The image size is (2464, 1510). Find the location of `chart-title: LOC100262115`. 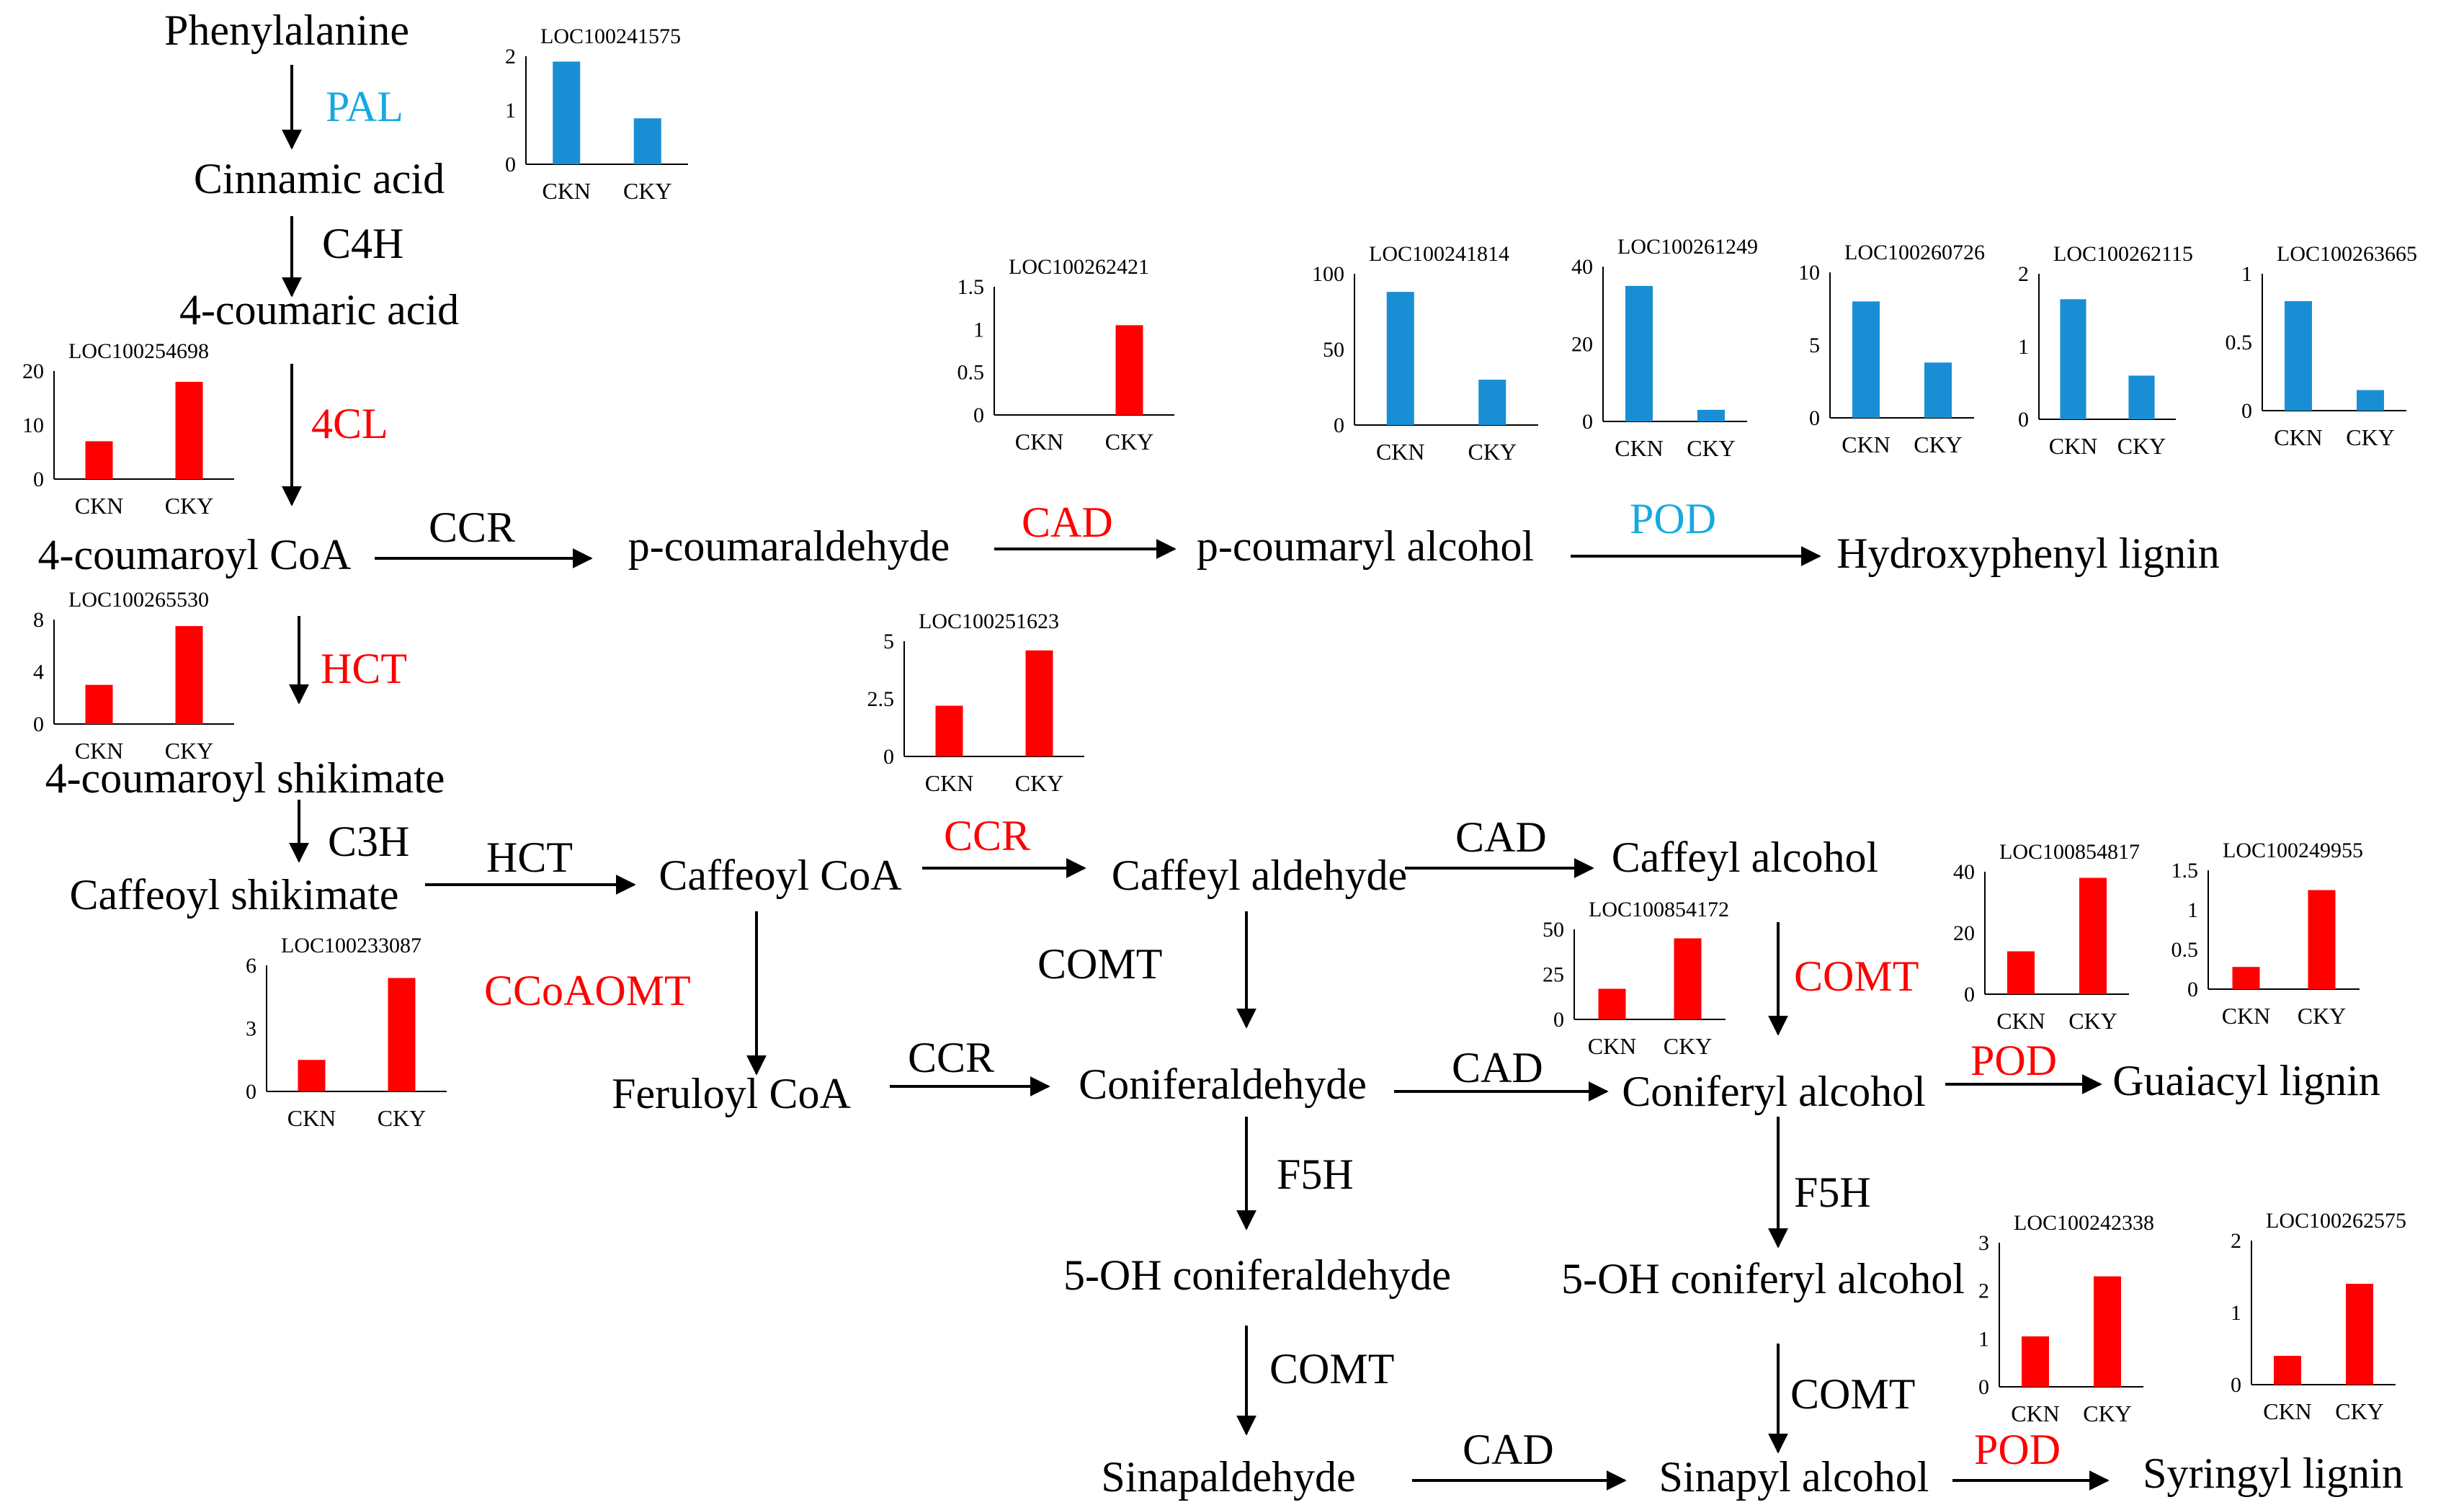

chart-title: LOC100262115 is located at coordinates (2123, 254).